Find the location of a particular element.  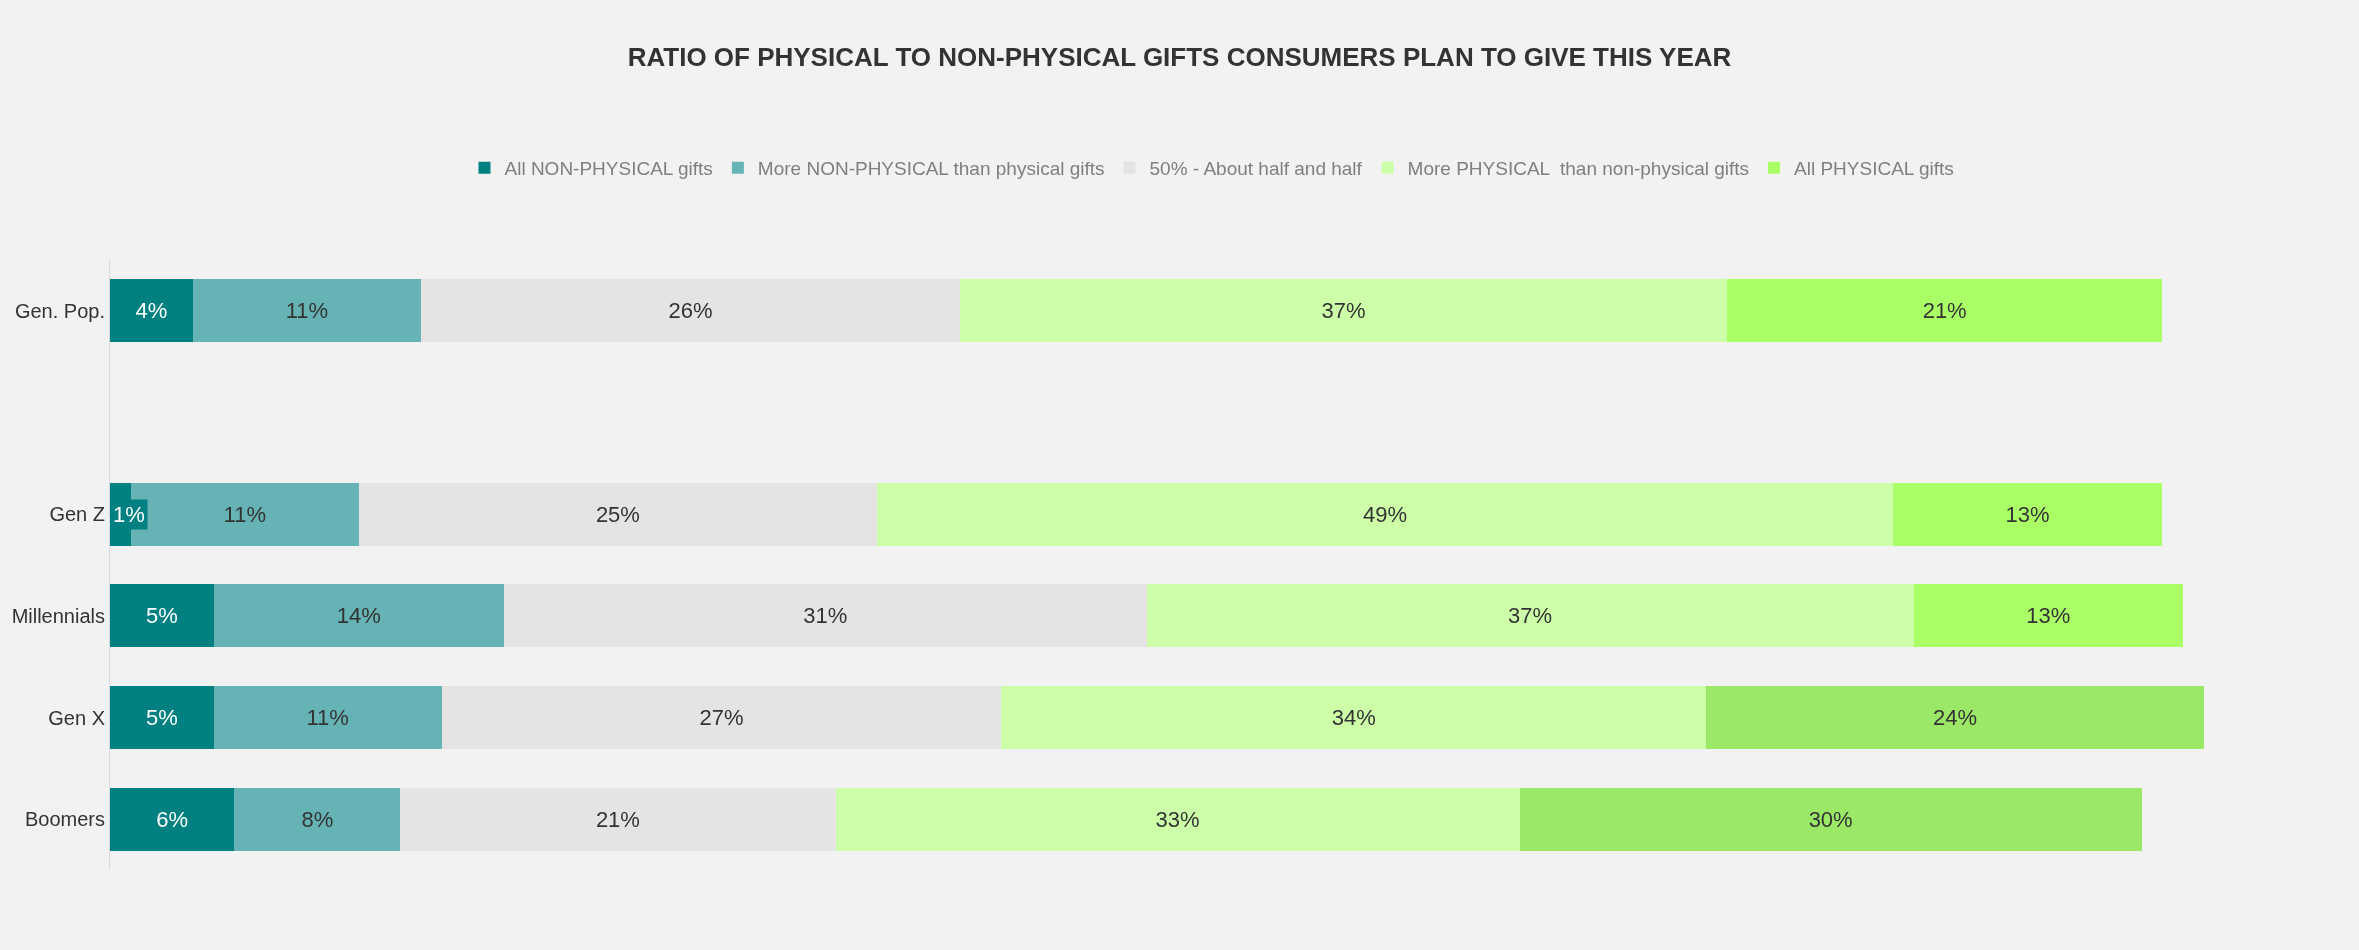

data-label: 30% is located at coordinates (1830, 819).